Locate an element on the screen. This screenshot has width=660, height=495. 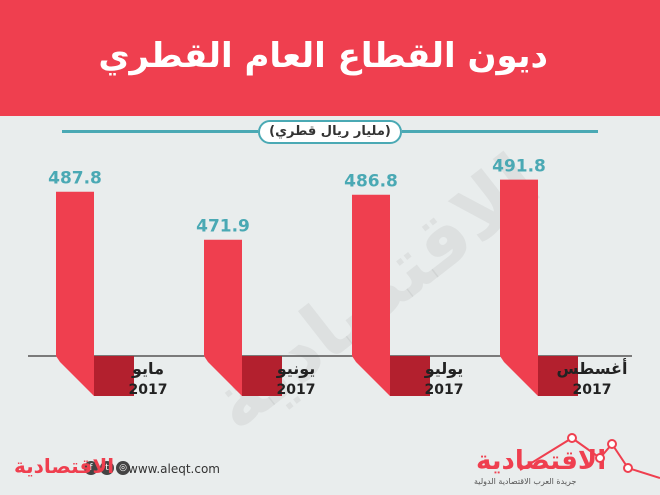
bar-value-label: 487.8 is located at coordinates (75, 179).